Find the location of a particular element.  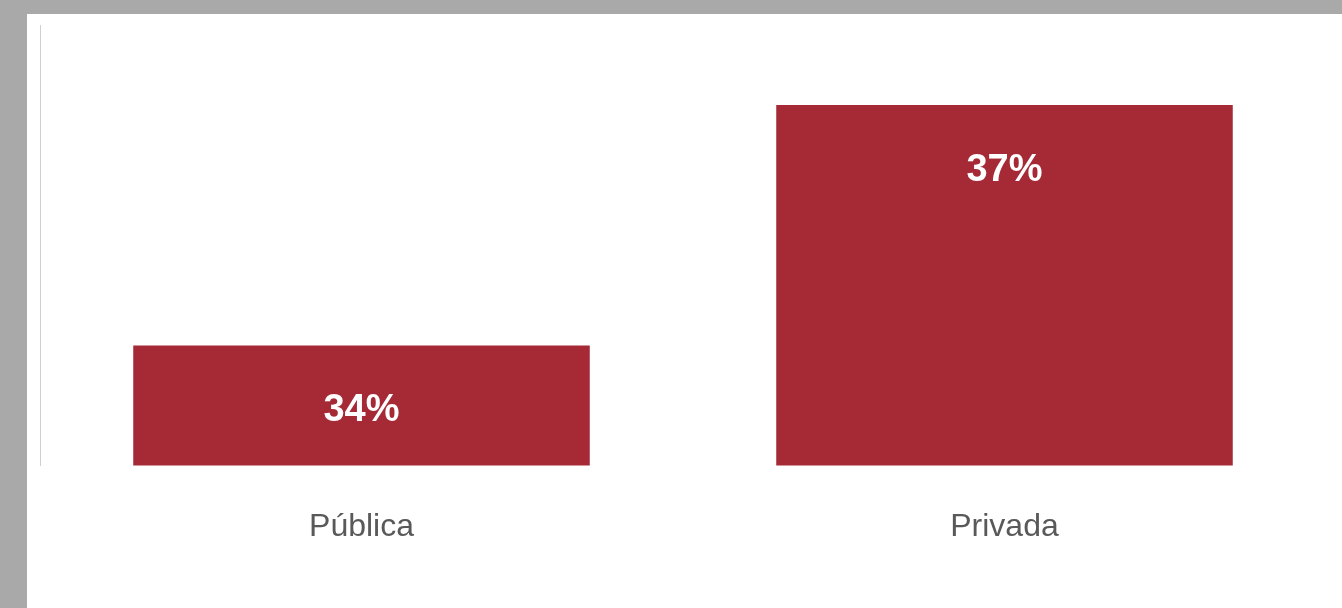

x-tick-label: Privada is located at coordinates (1004, 524).